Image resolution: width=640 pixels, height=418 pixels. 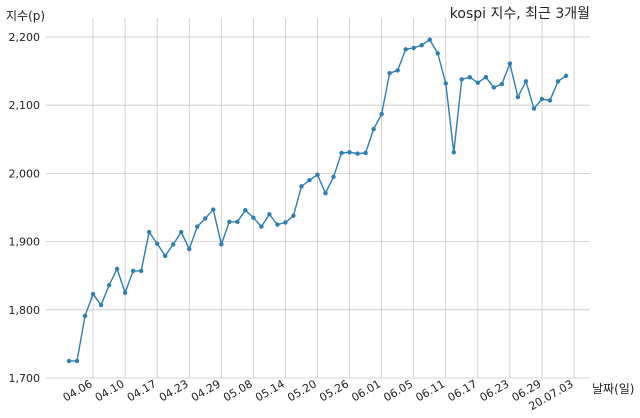 I want to click on y-tick-label: 1,900, so click(x=25, y=242).